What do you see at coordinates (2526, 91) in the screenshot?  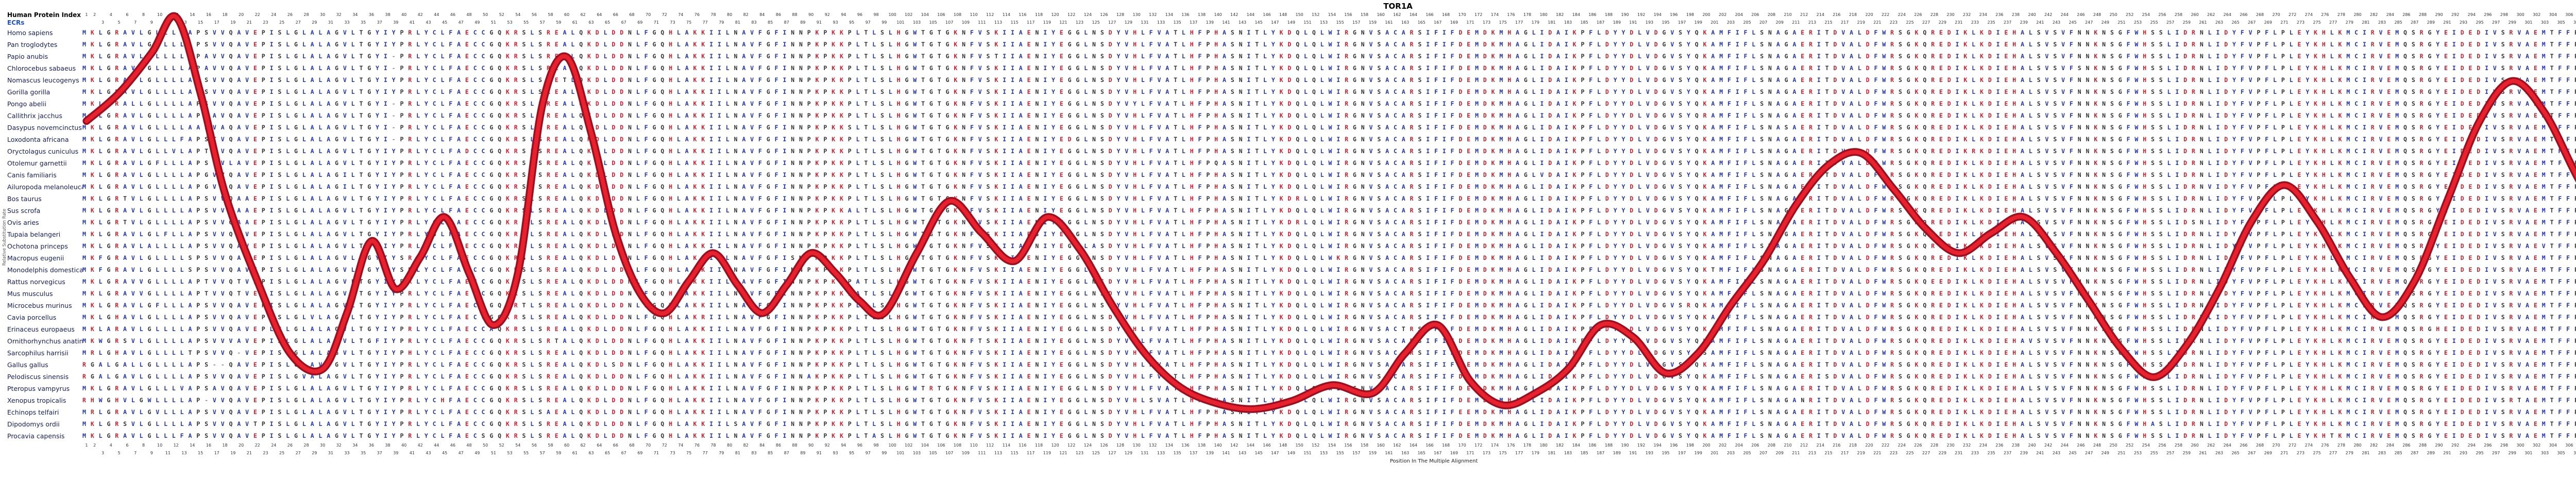 I see `aa-run: VA` at bounding box center [2526, 91].